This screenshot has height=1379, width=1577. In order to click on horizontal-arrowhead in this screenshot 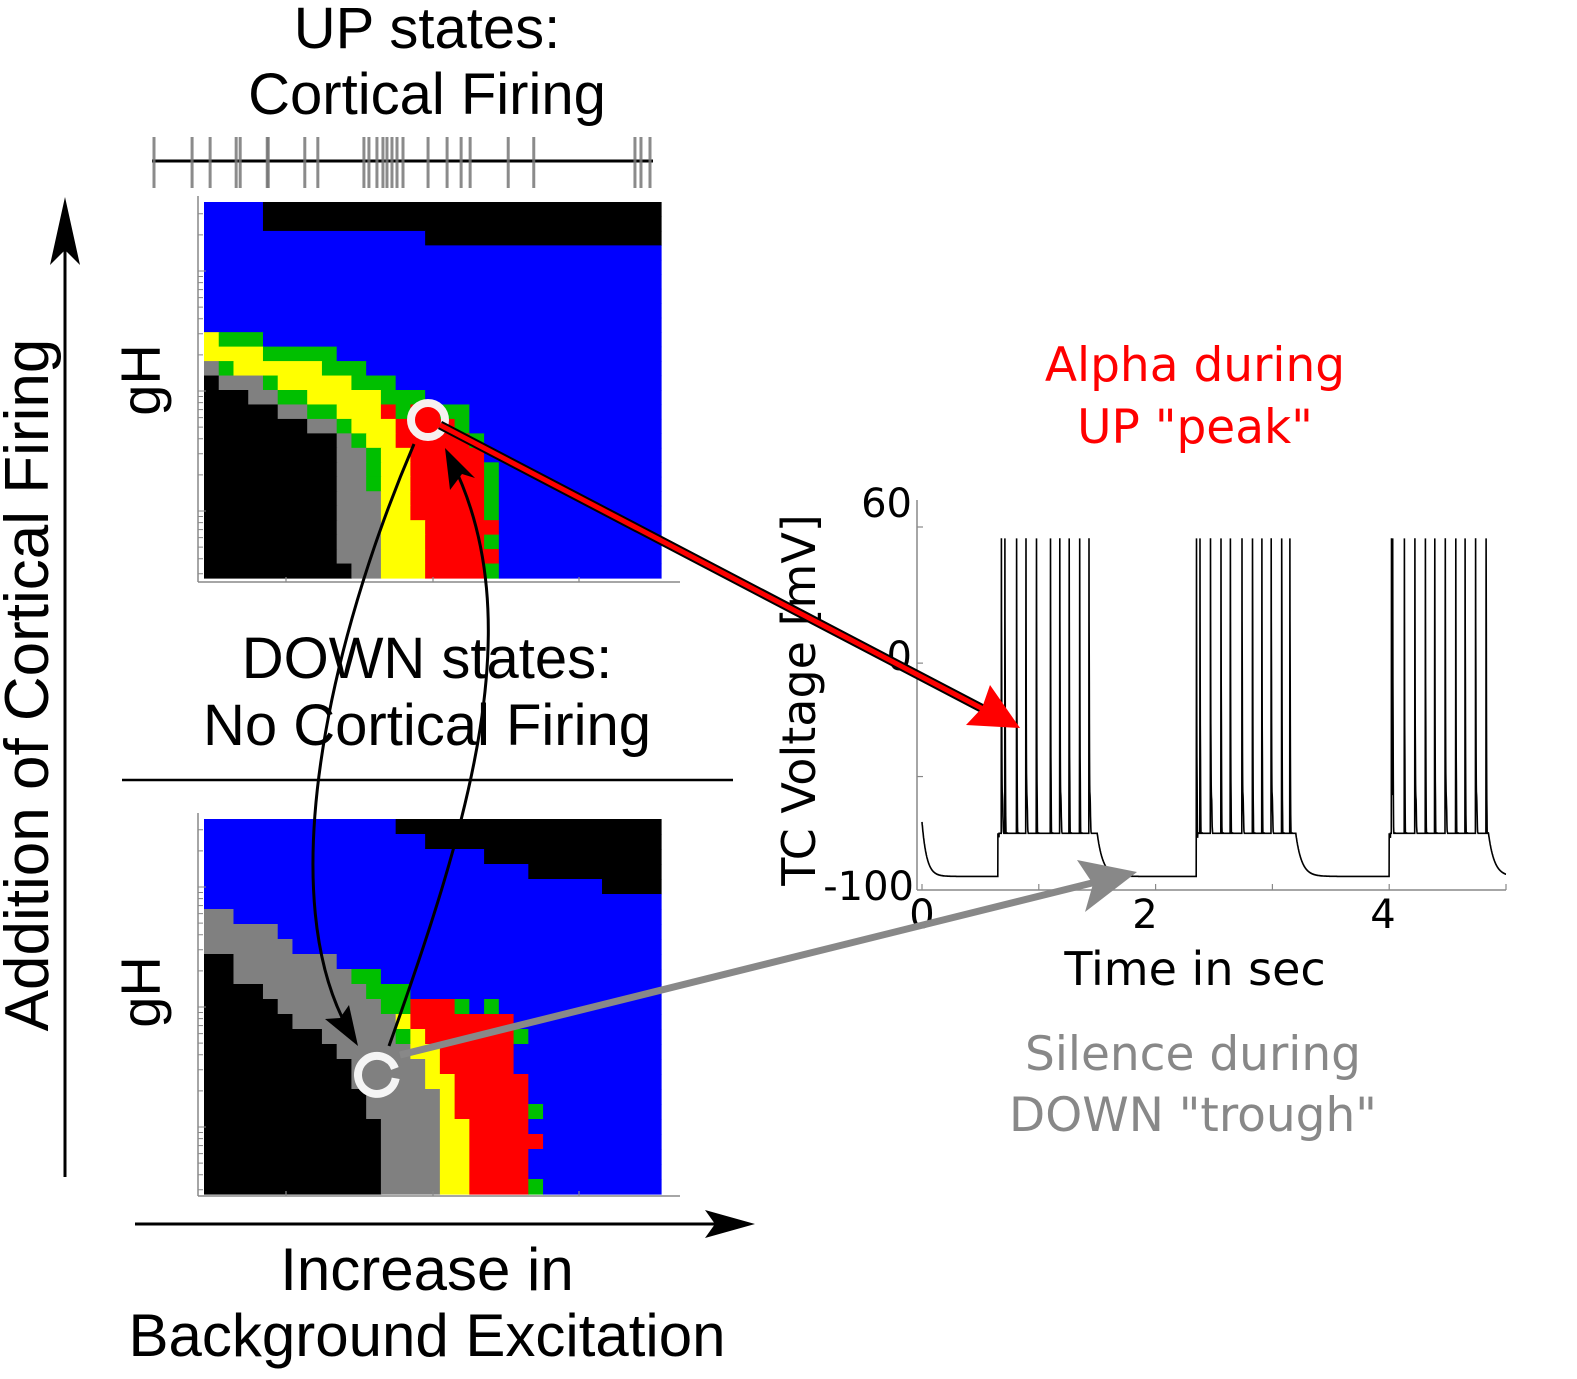, I will do `click(730, 1224)`.